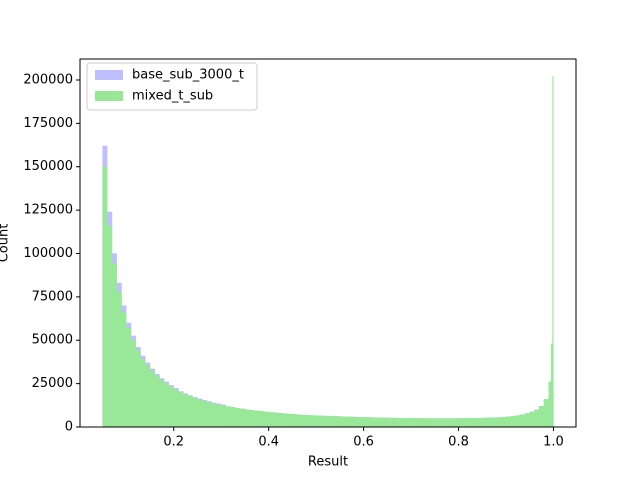 This screenshot has height=480, width=640. What do you see at coordinates (48, 253) in the screenshot?
I see `y-tick-label: 100000` at bounding box center [48, 253].